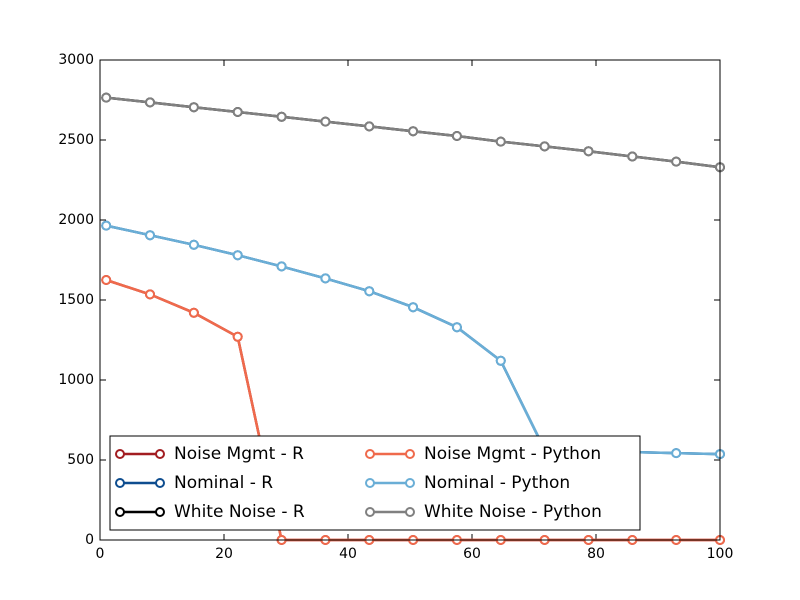 Image resolution: width=800 pixels, height=600 pixels. I want to click on x-tick-label: 60, so click(472, 554).